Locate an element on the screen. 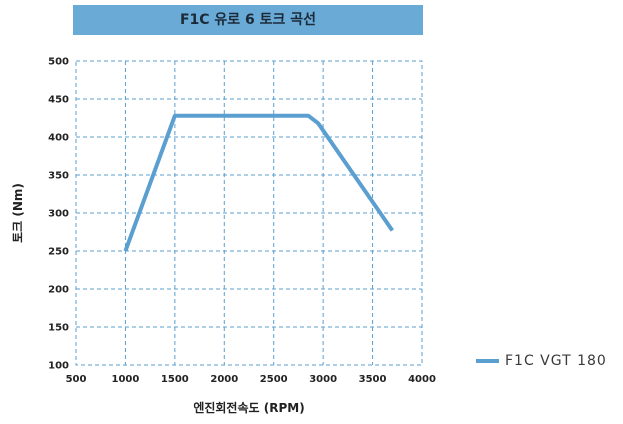 The width and height of the screenshot is (623, 424). x-tick-label: 3000 is located at coordinates (323, 379).